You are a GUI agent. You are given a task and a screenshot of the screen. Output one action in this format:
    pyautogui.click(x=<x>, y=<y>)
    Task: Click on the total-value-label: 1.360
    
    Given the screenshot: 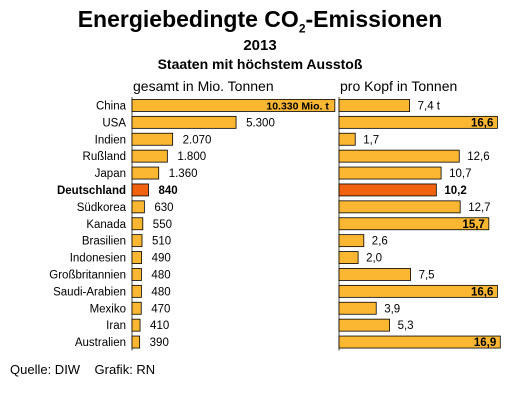 What is the action you would take?
    pyautogui.click(x=183, y=174)
    